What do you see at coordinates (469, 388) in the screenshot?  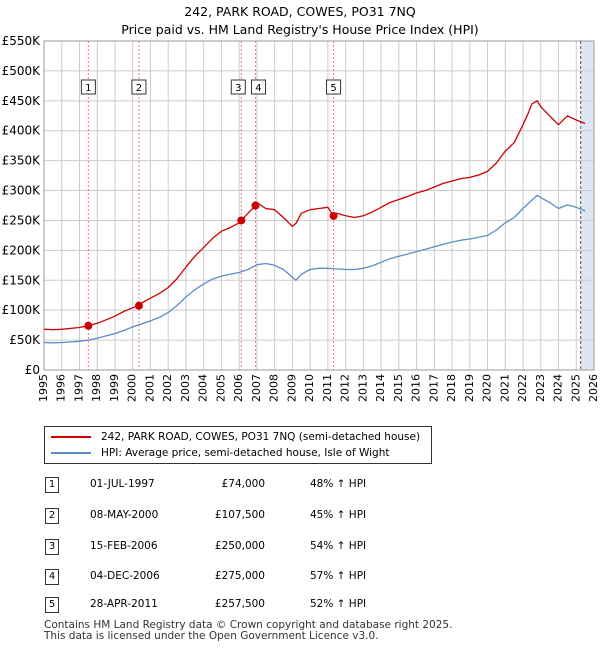 I see `x-tick-label: 2019` at bounding box center [469, 388].